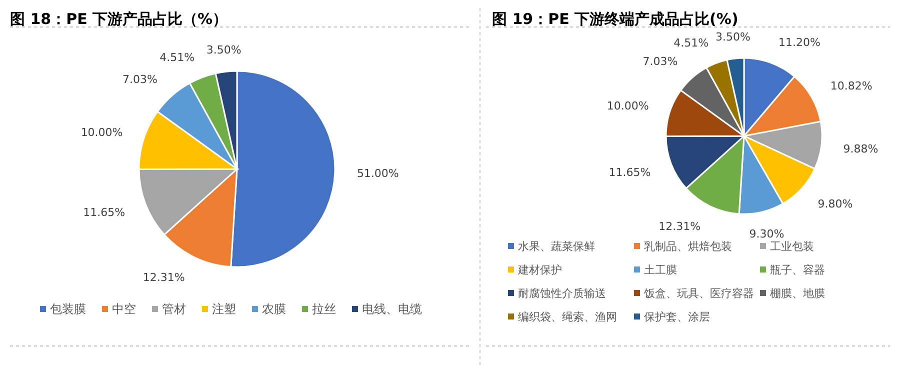 The width and height of the screenshot is (903, 376). I want to click on legend-label: 电线、电缆, so click(392, 309).